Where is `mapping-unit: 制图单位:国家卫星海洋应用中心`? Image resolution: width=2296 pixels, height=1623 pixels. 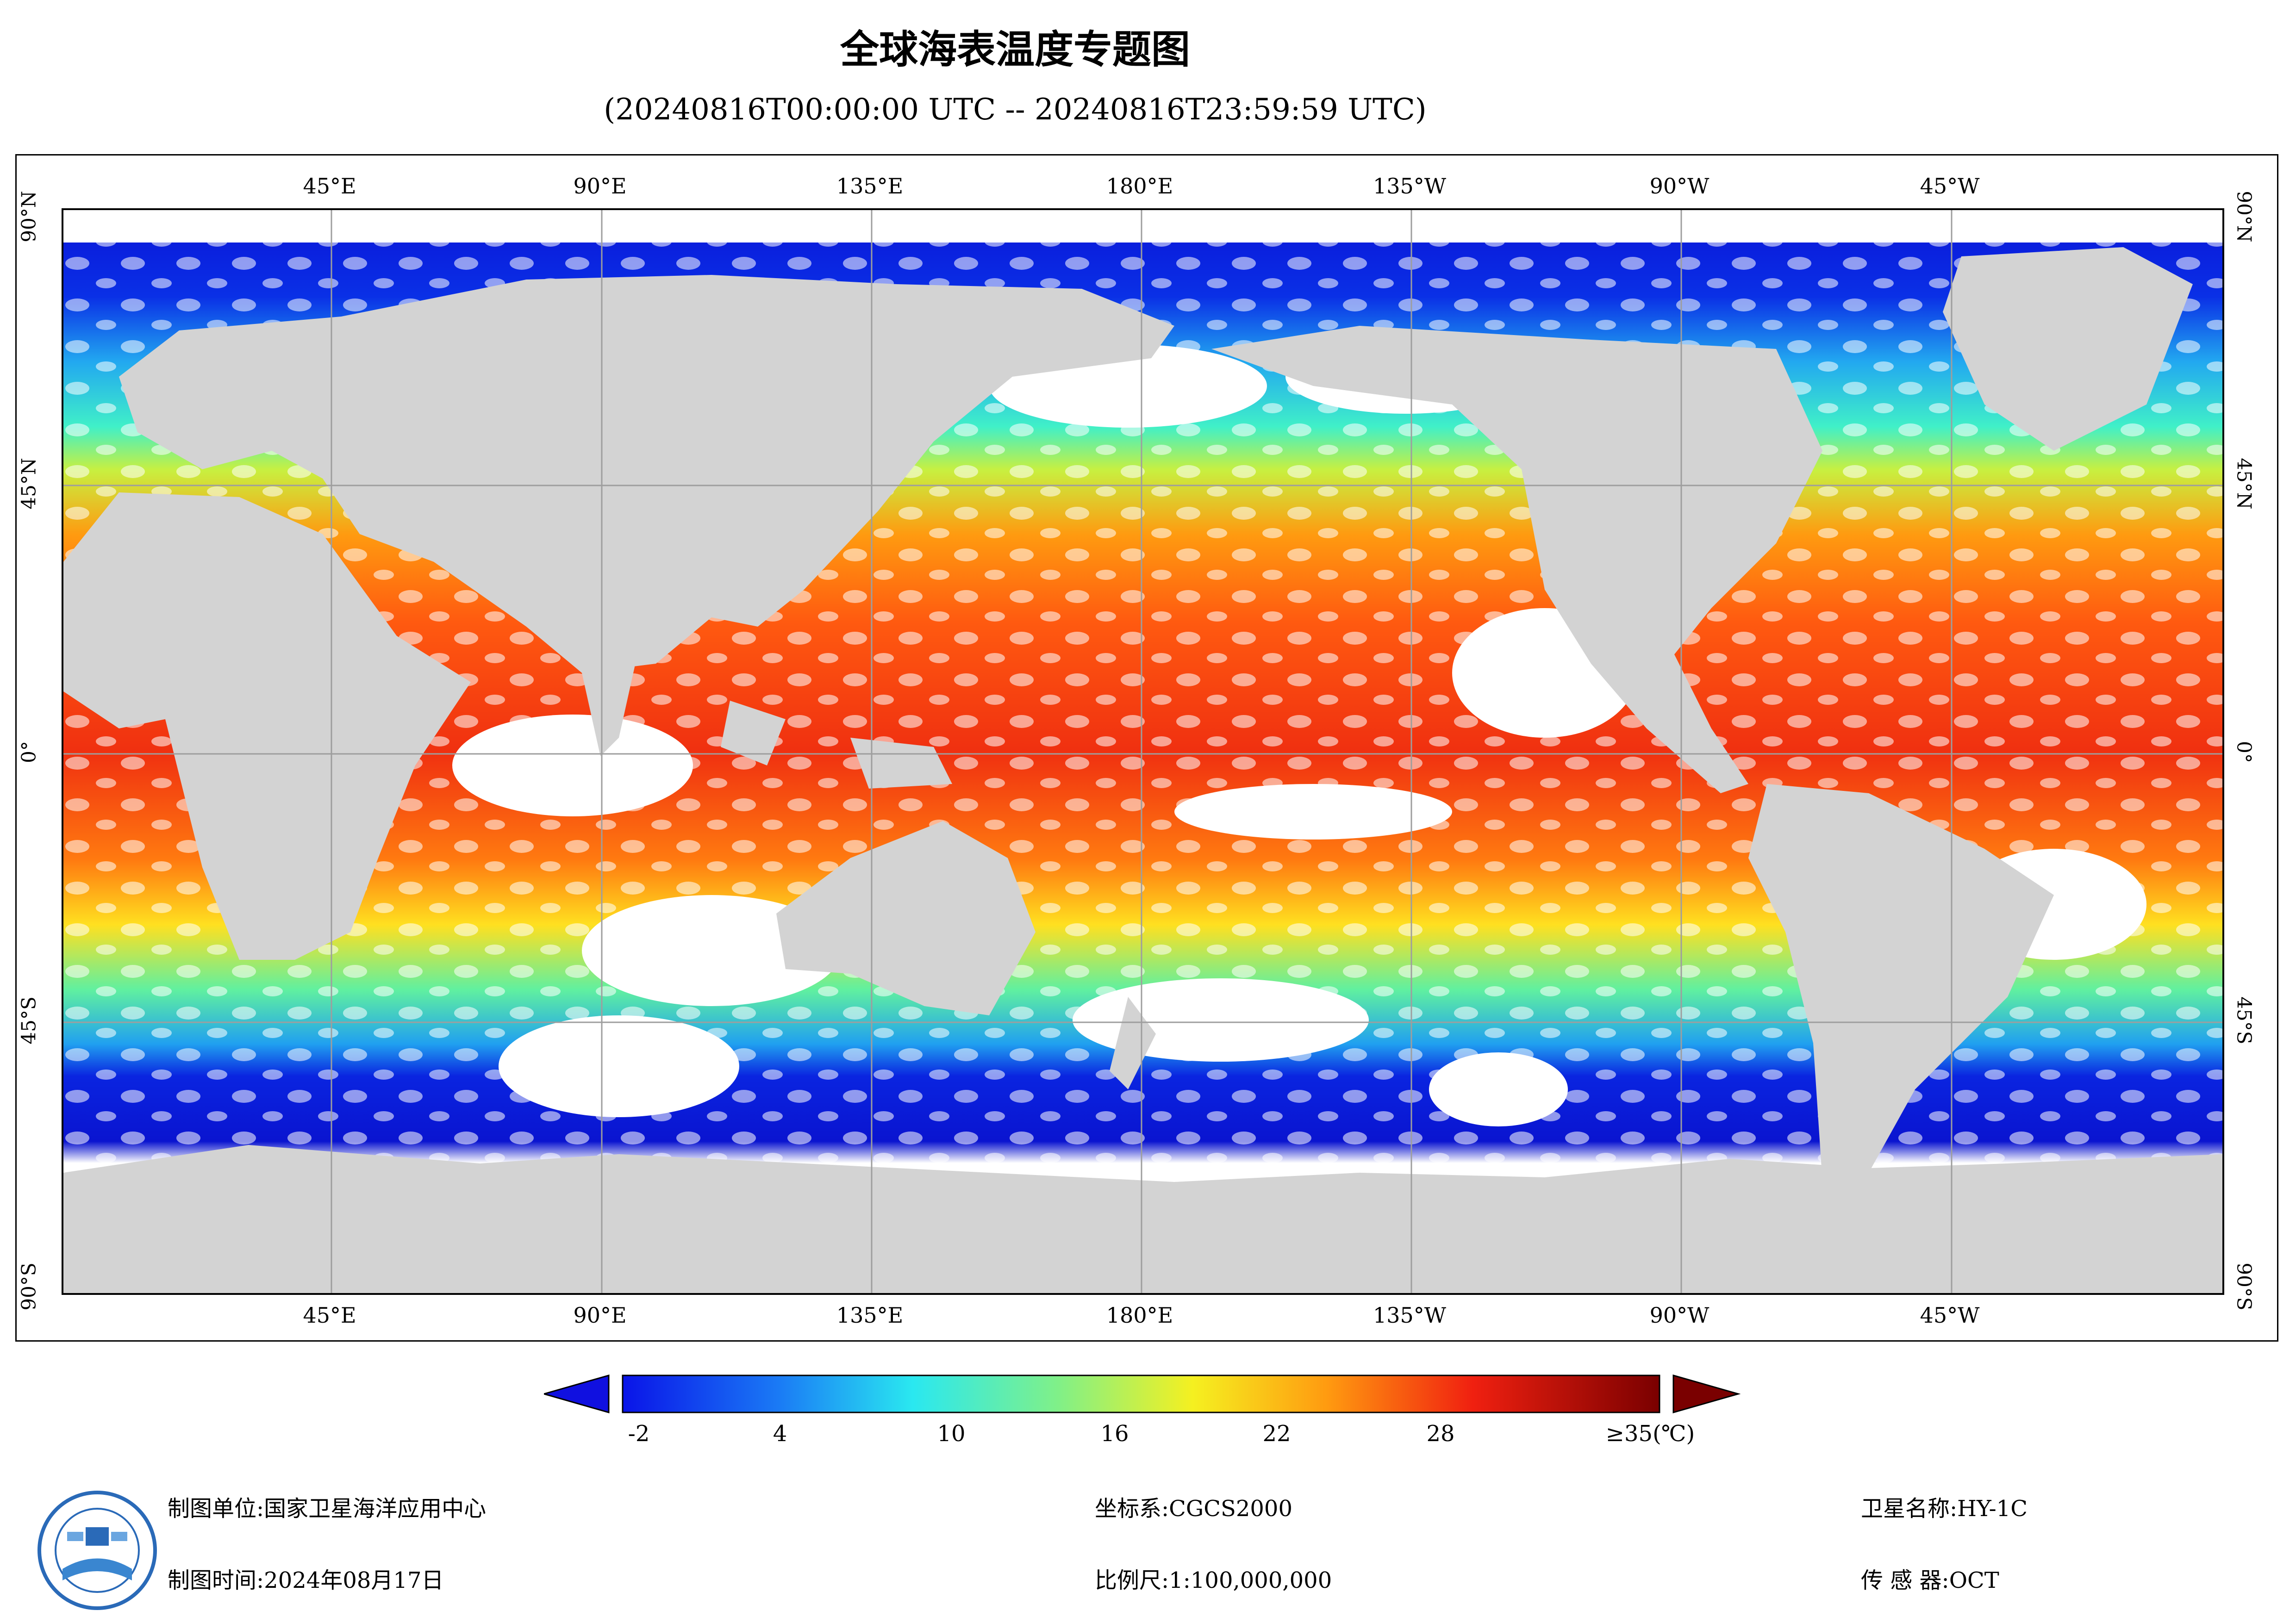 mapping-unit: 制图单位:国家卫星海洋应用中心 is located at coordinates (327, 1509).